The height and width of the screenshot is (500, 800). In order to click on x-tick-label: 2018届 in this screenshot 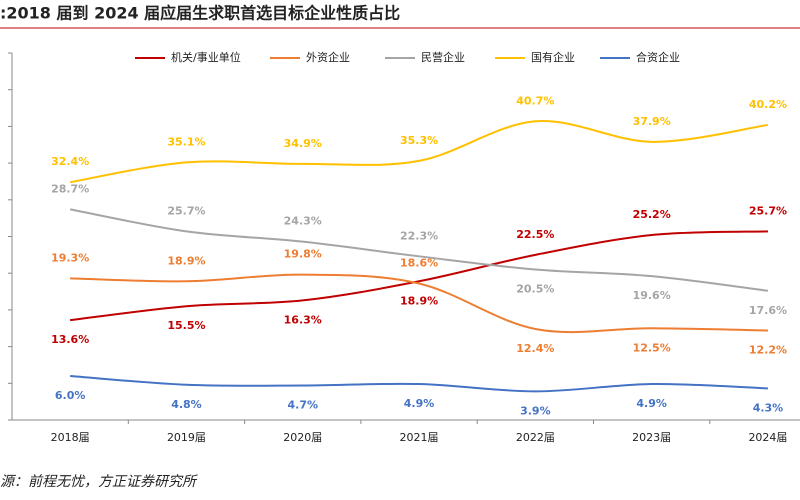, I will do `click(70, 437)`.